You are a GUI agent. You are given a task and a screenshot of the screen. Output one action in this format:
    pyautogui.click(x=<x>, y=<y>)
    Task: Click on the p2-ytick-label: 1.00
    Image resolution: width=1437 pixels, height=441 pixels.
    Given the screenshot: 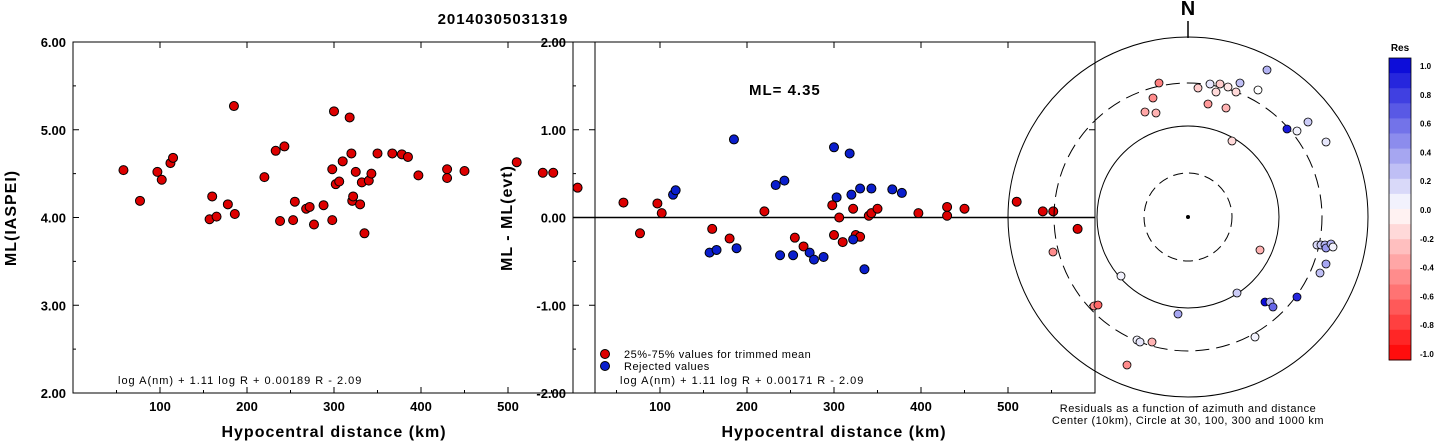 What is the action you would take?
    pyautogui.click(x=553, y=130)
    